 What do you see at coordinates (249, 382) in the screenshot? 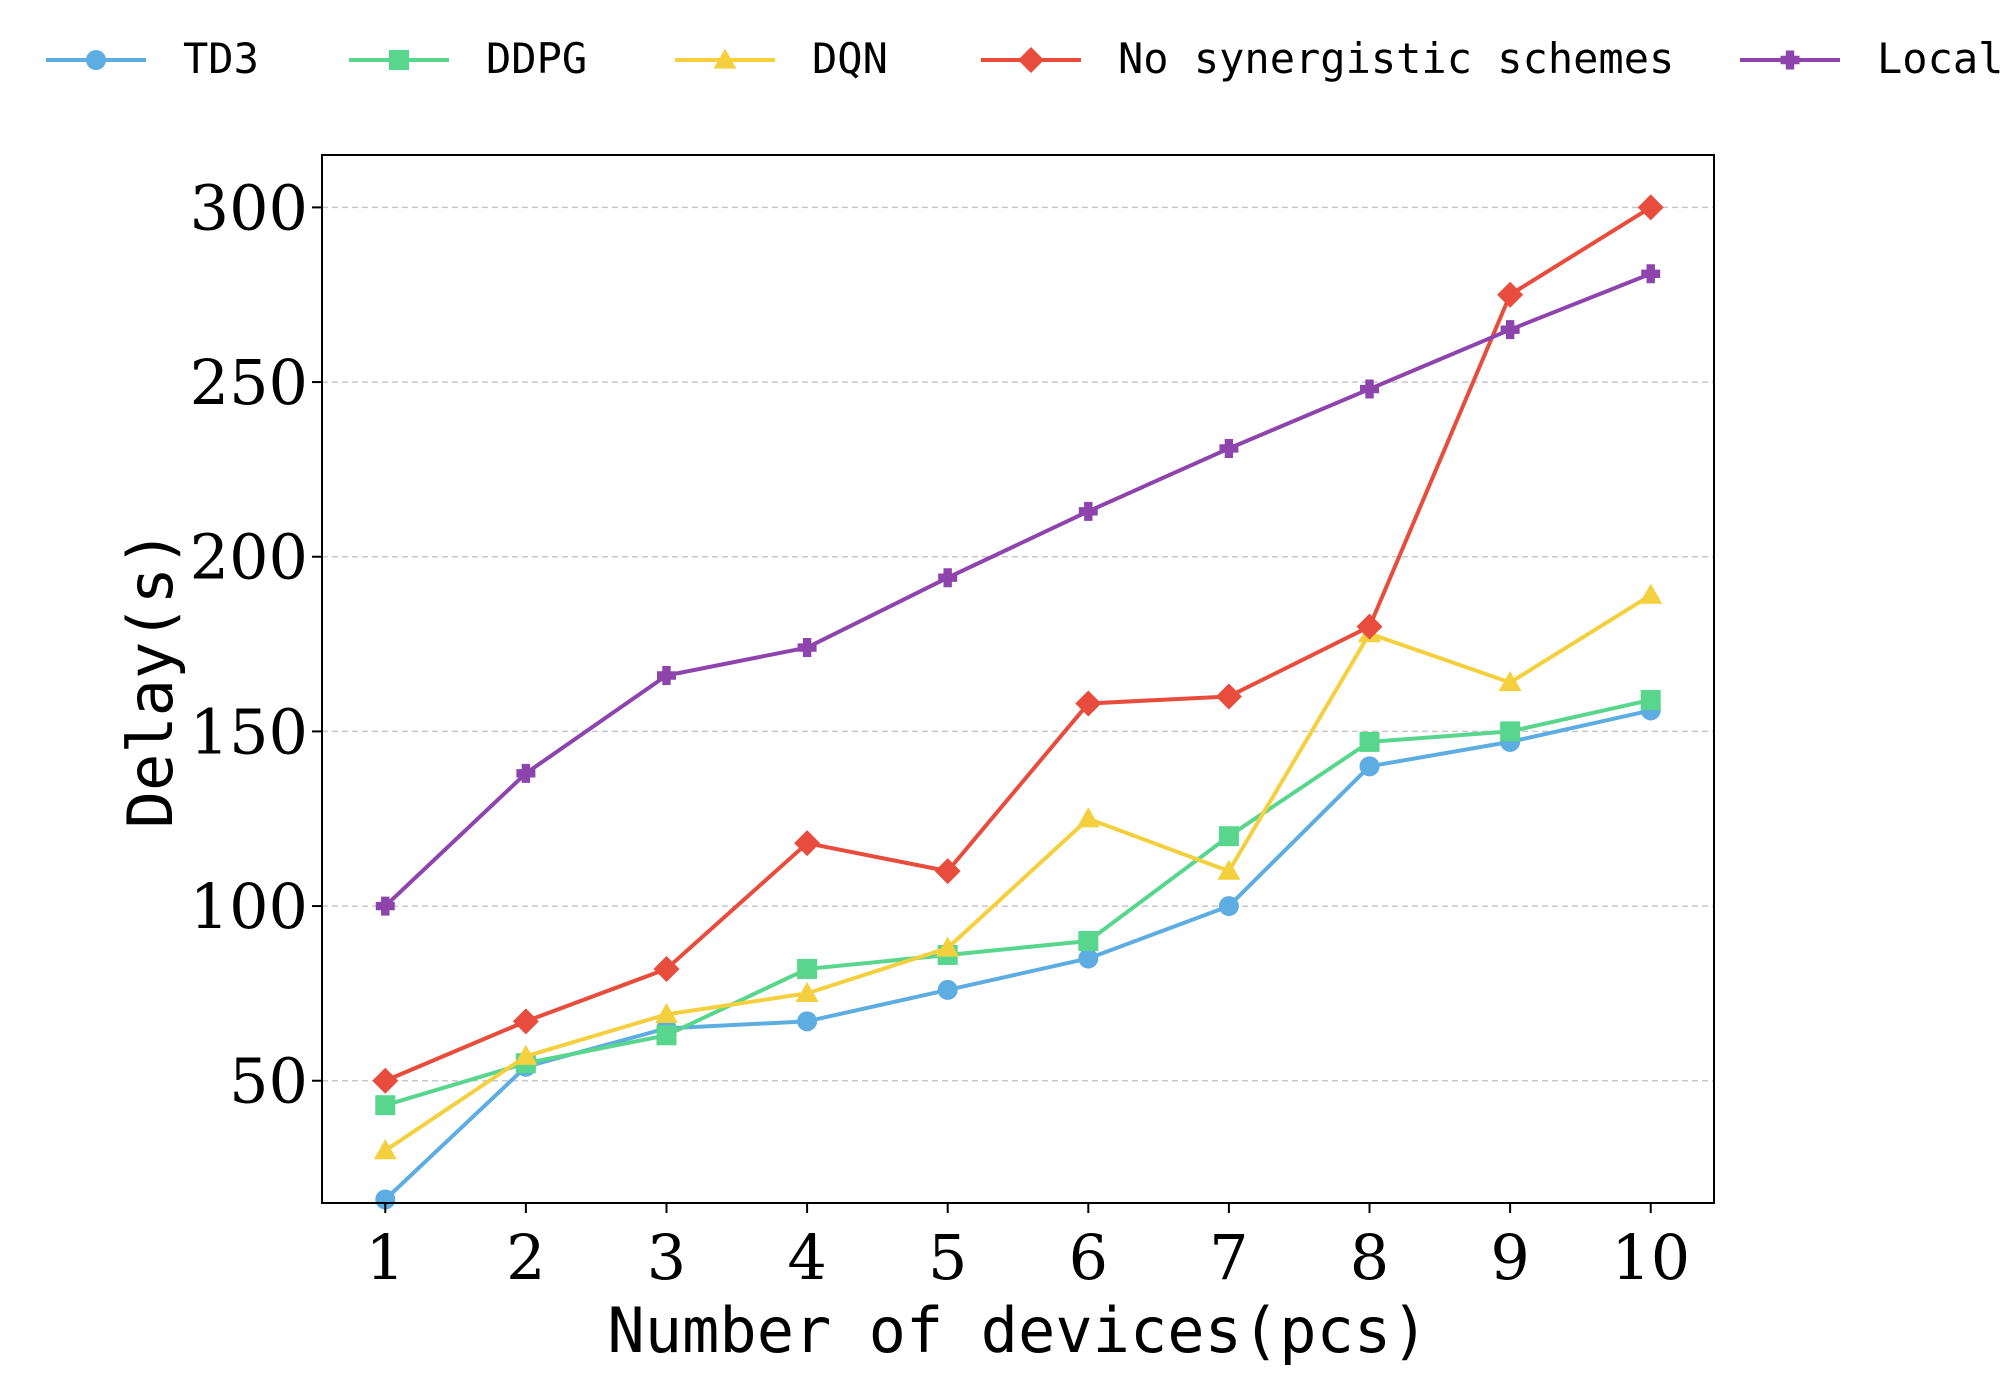
I see `y-tick-label: 250` at bounding box center [249, 382].